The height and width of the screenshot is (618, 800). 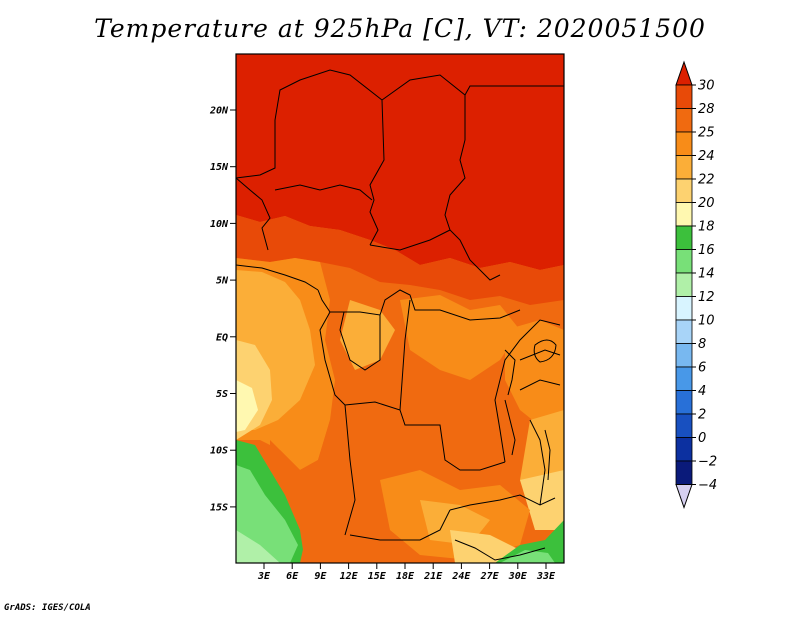 I want to click on colorbar-label: 14, so click(x=706, y=274).